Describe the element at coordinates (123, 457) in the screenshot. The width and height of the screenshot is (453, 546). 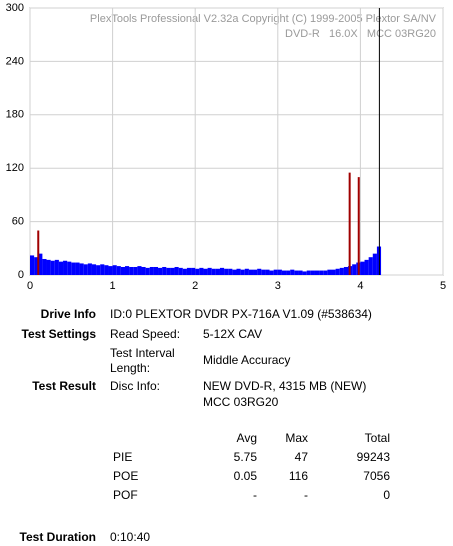
I see `row-label: PIE` at that location.